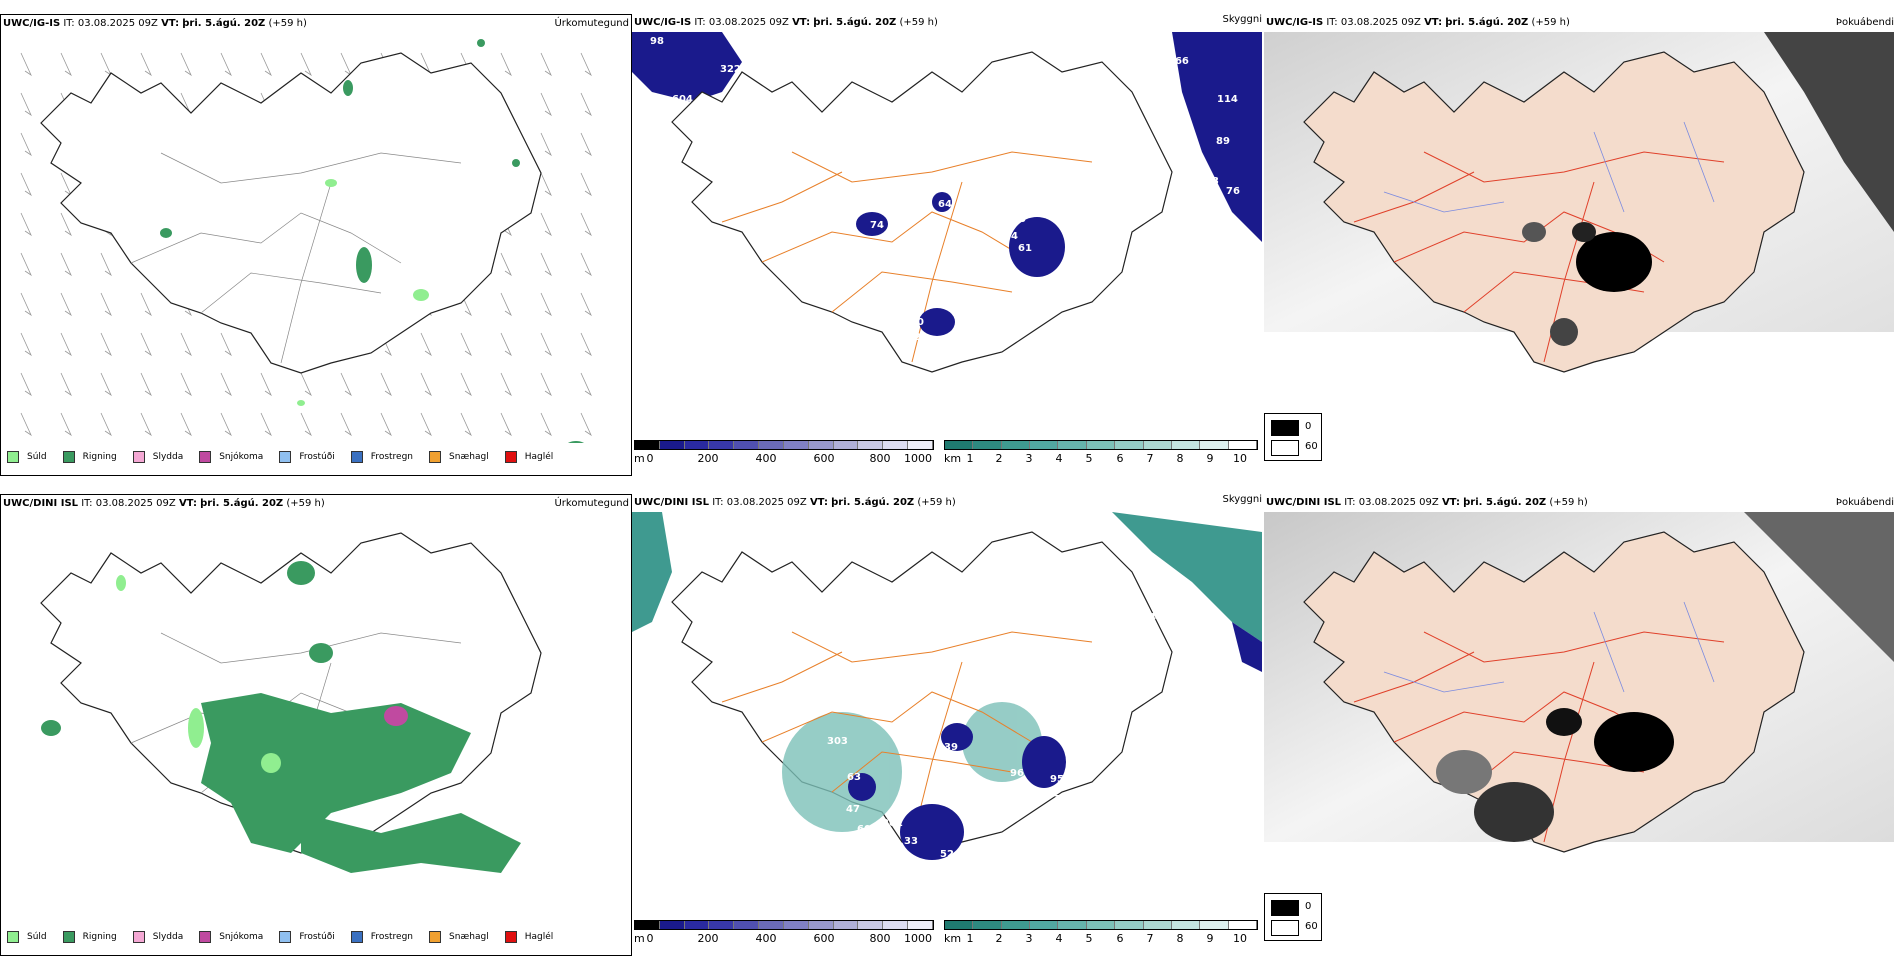 This screenshot has width=1900, height=956. Describe the element at coordinates (1864, 22) in the screenshot. I see `field-name: Þokuábendi` at that location.